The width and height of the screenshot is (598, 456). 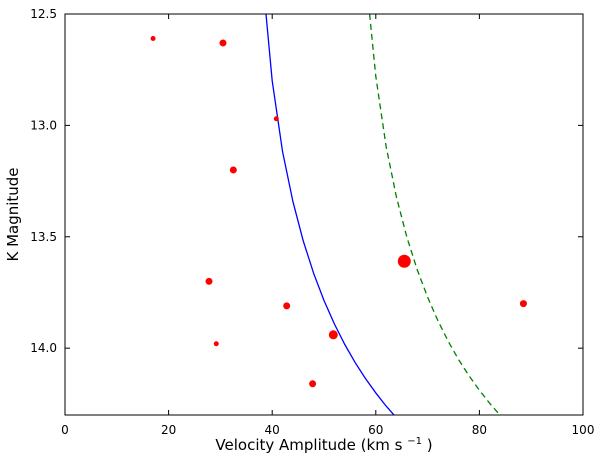 What do you see at coordinates (65, 430) in the screenshot?
I see `x-tick-label-1: 0` at bounding box center [65, 430].